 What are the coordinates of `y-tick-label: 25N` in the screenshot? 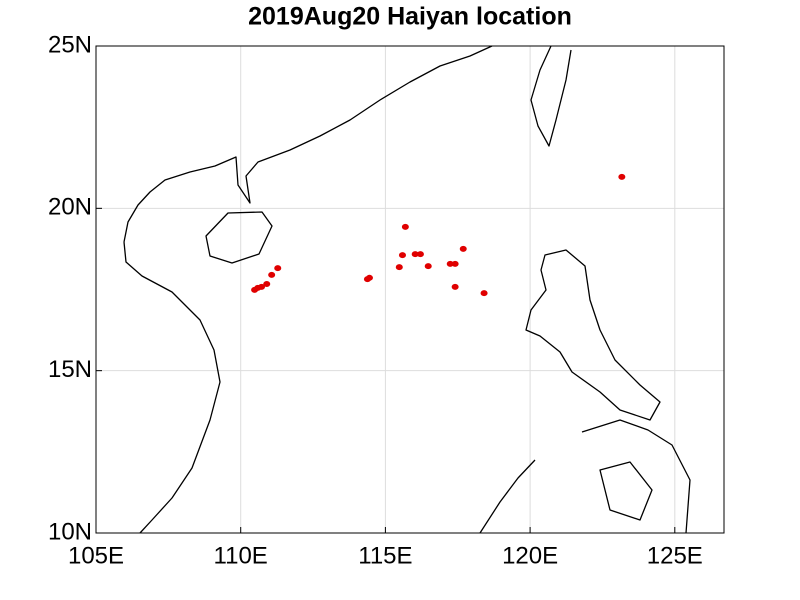 It's located at (70, 44).